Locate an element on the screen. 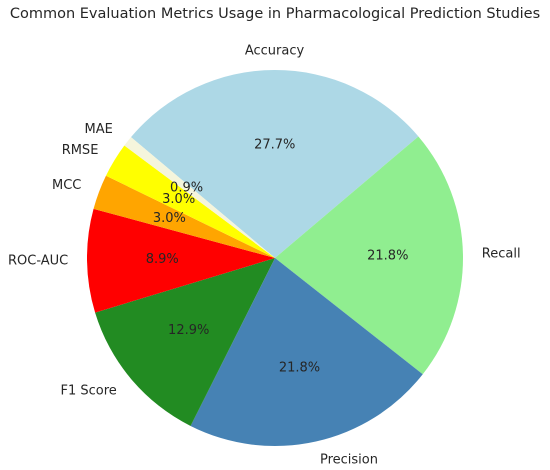 The width and height of the screenshot is (550, 470). pct-label-precision: 21.8% is located at coordinates (299, 368).